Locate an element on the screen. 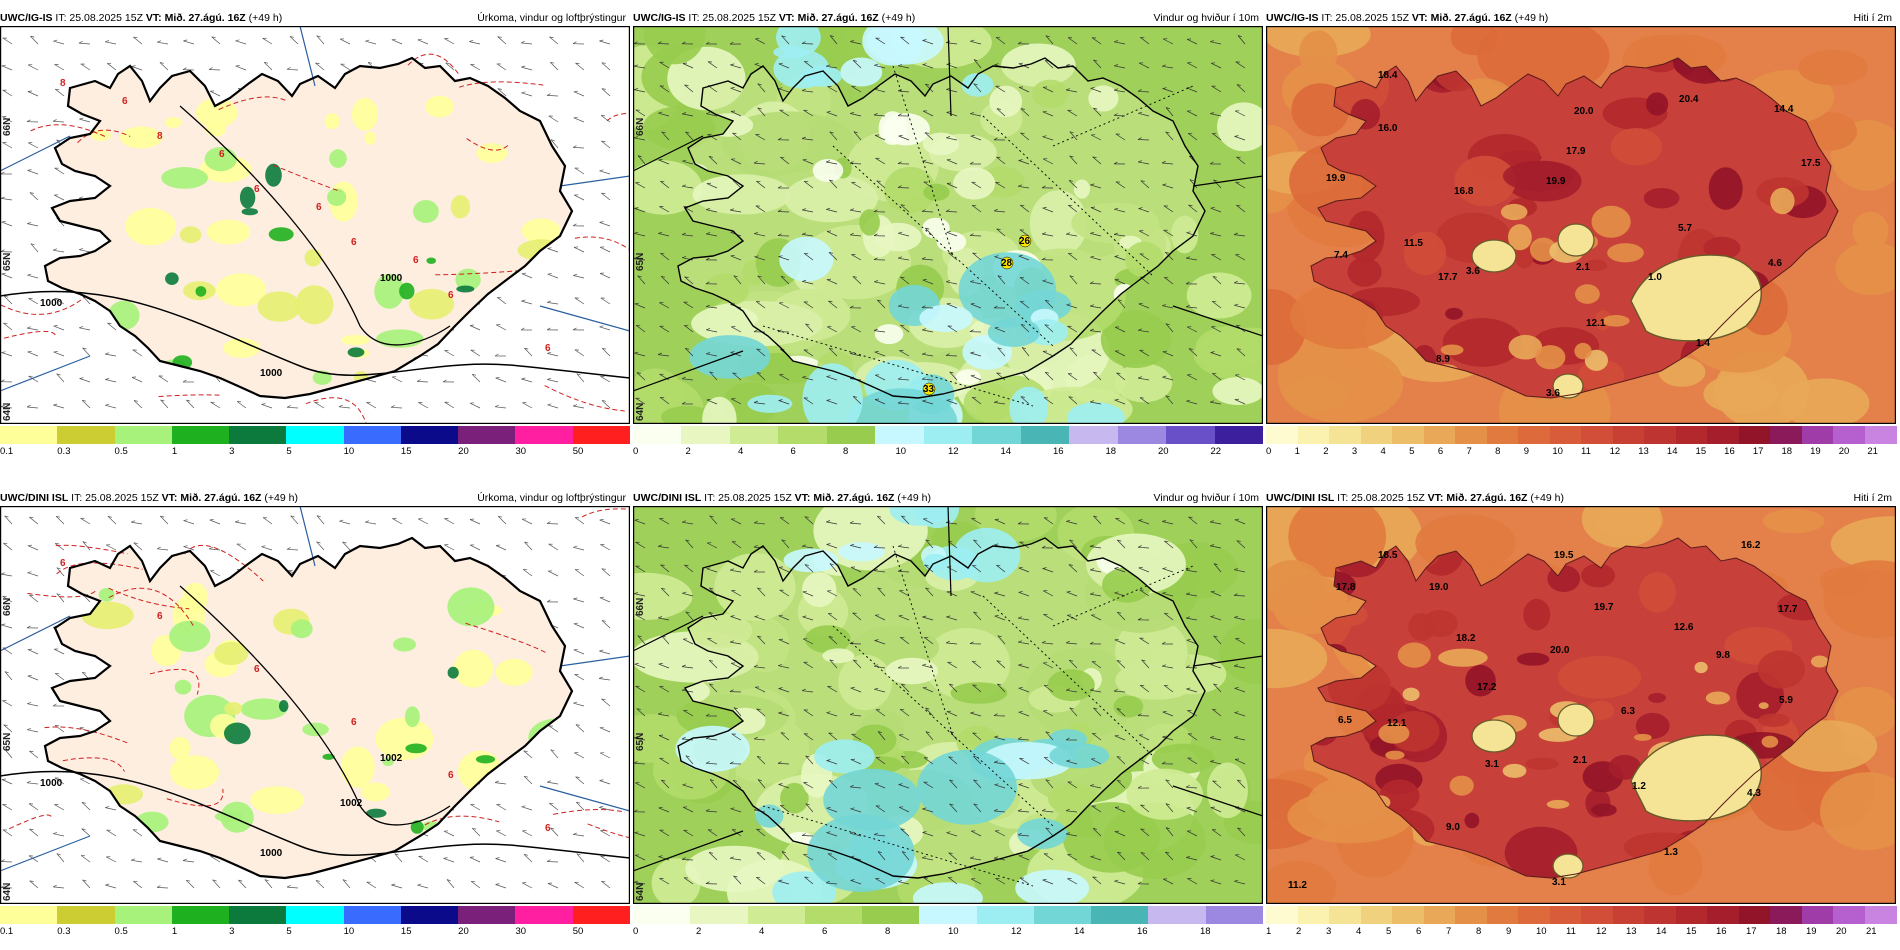  temperature-label: 17.7 is located at coordinates (1448, 277).